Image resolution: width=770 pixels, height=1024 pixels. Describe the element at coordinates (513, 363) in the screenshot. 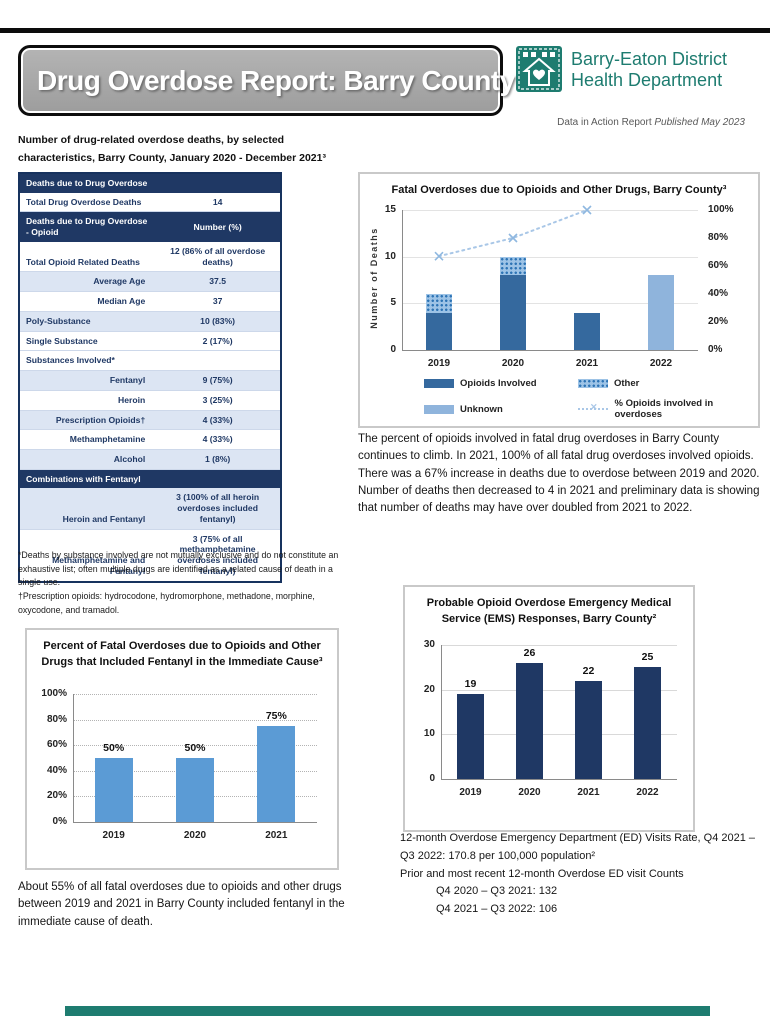

I see `x-axis-tick-label: 2020` at that location.